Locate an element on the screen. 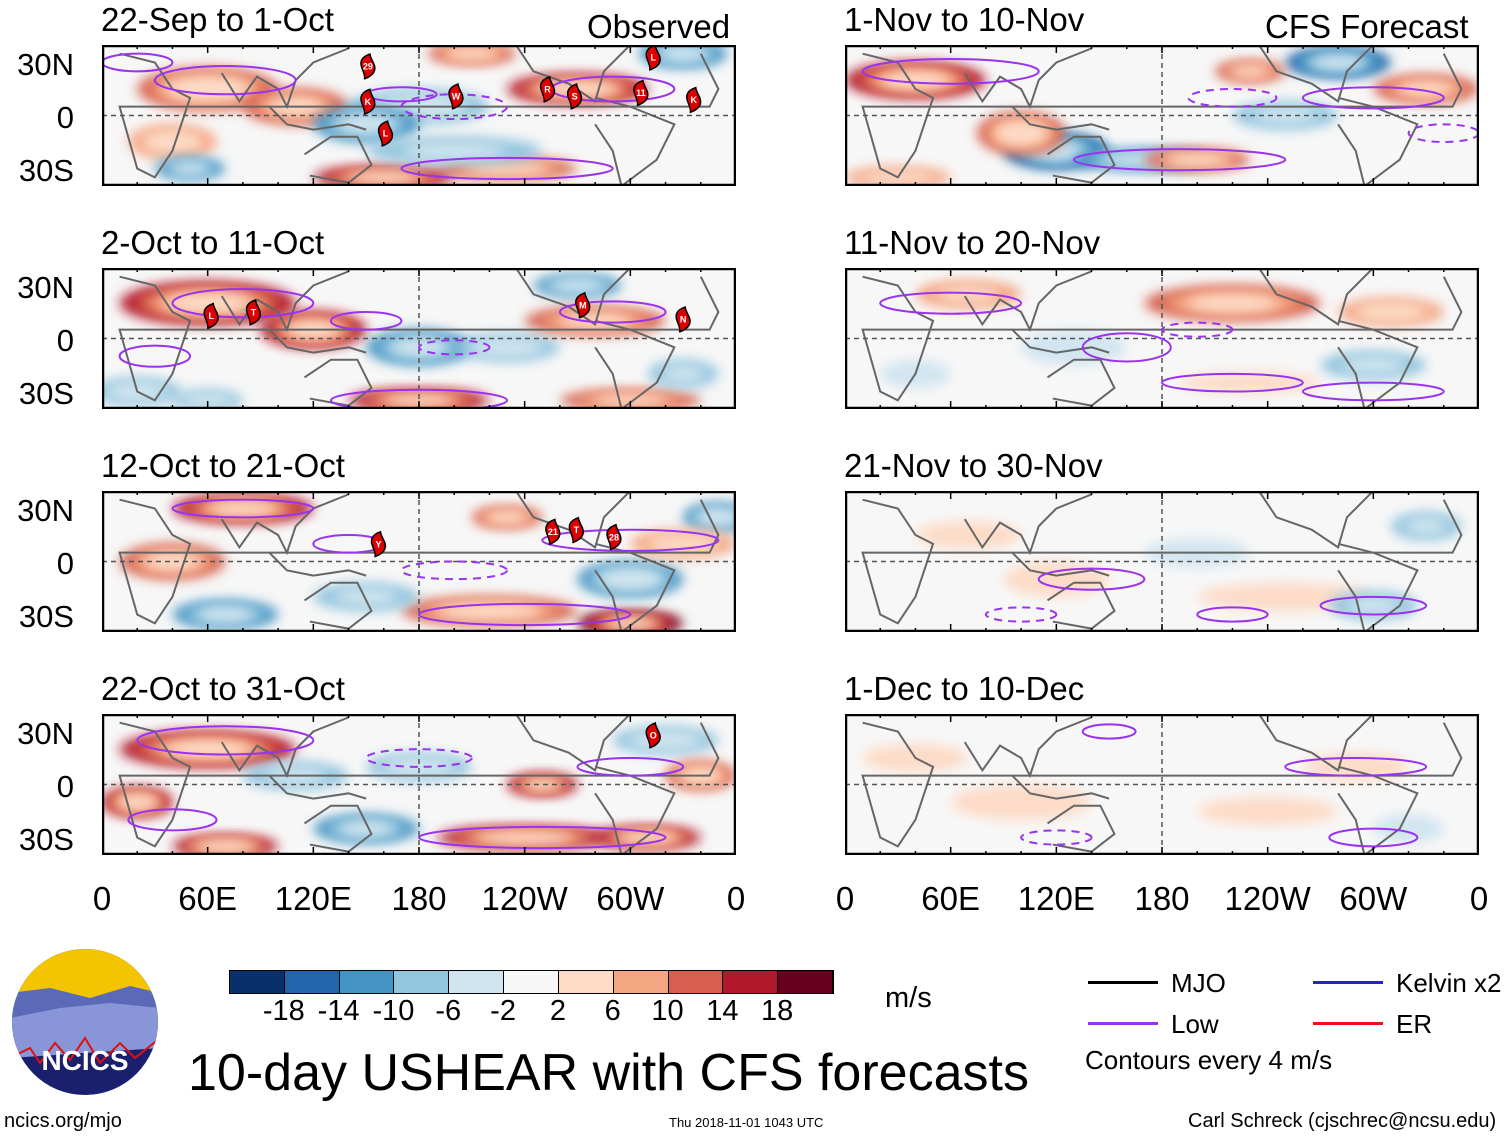 The width and height of the screenshot is (1510, 1137). tropical-cyclone-icon: M is located at coordinates (583, 305).